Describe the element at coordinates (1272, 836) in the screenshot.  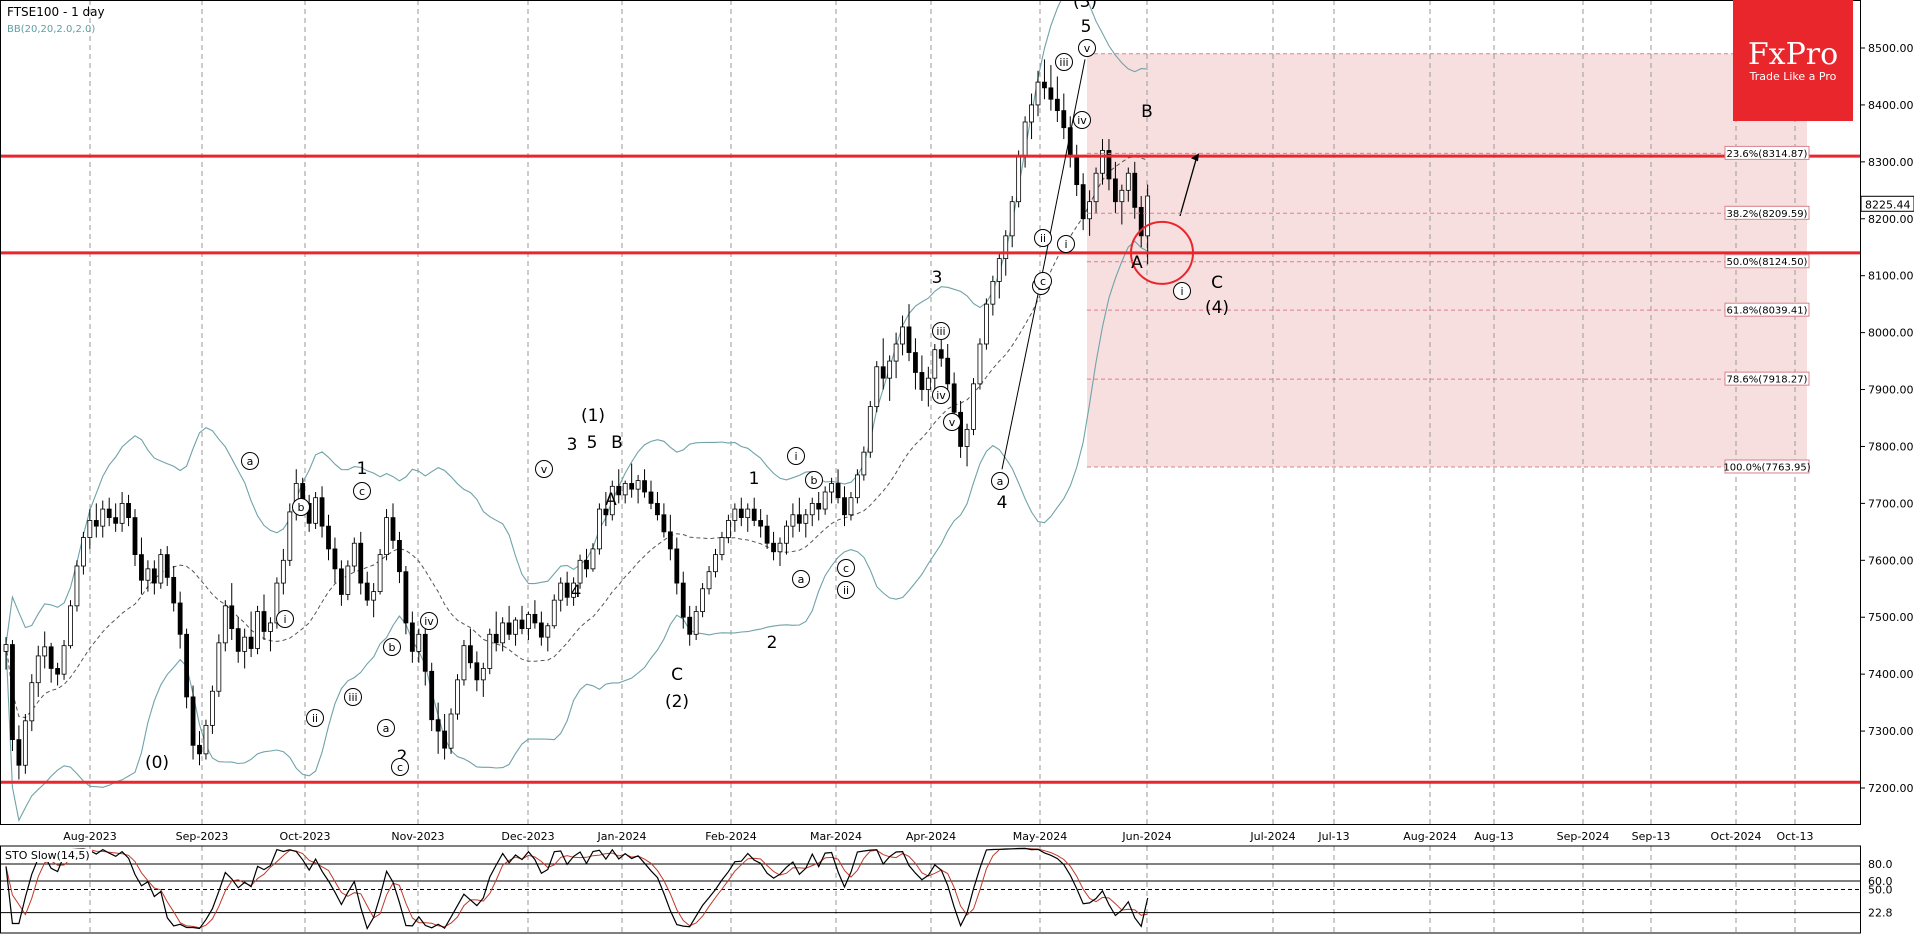
I see `x-tick-label: Jul-2024` at that location.